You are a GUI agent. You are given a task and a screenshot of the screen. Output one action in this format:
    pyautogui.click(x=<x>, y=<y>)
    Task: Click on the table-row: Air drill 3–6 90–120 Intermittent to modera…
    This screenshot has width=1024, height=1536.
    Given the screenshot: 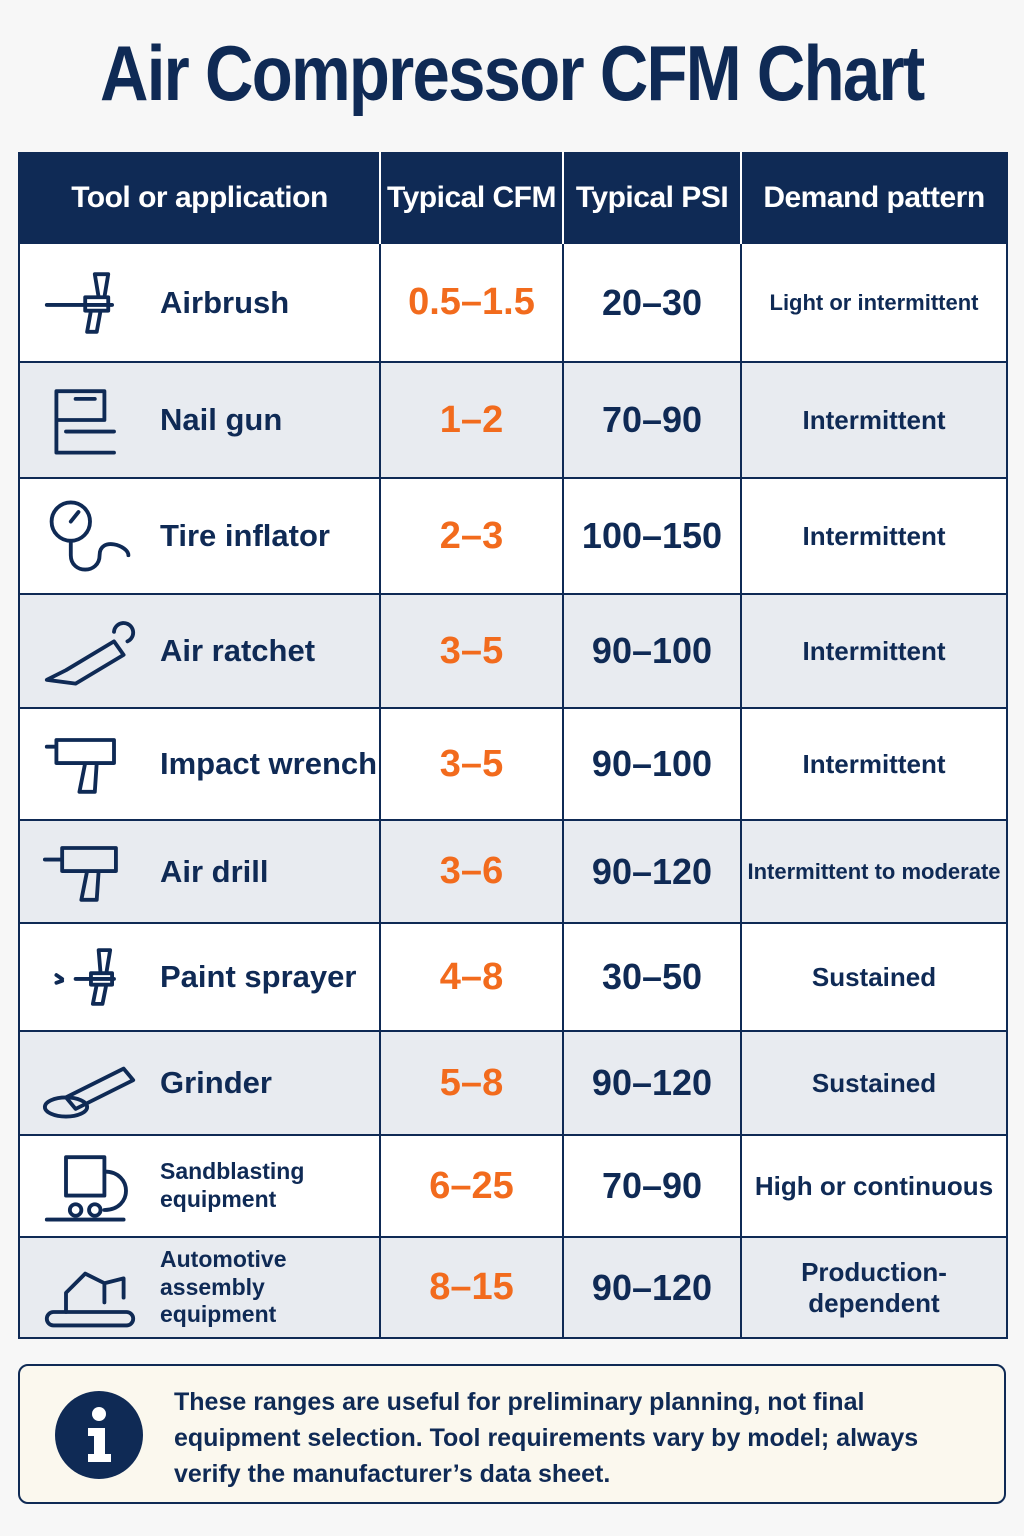 What is the action you would take?
    pyautogui.click(x=513, y=871)
    